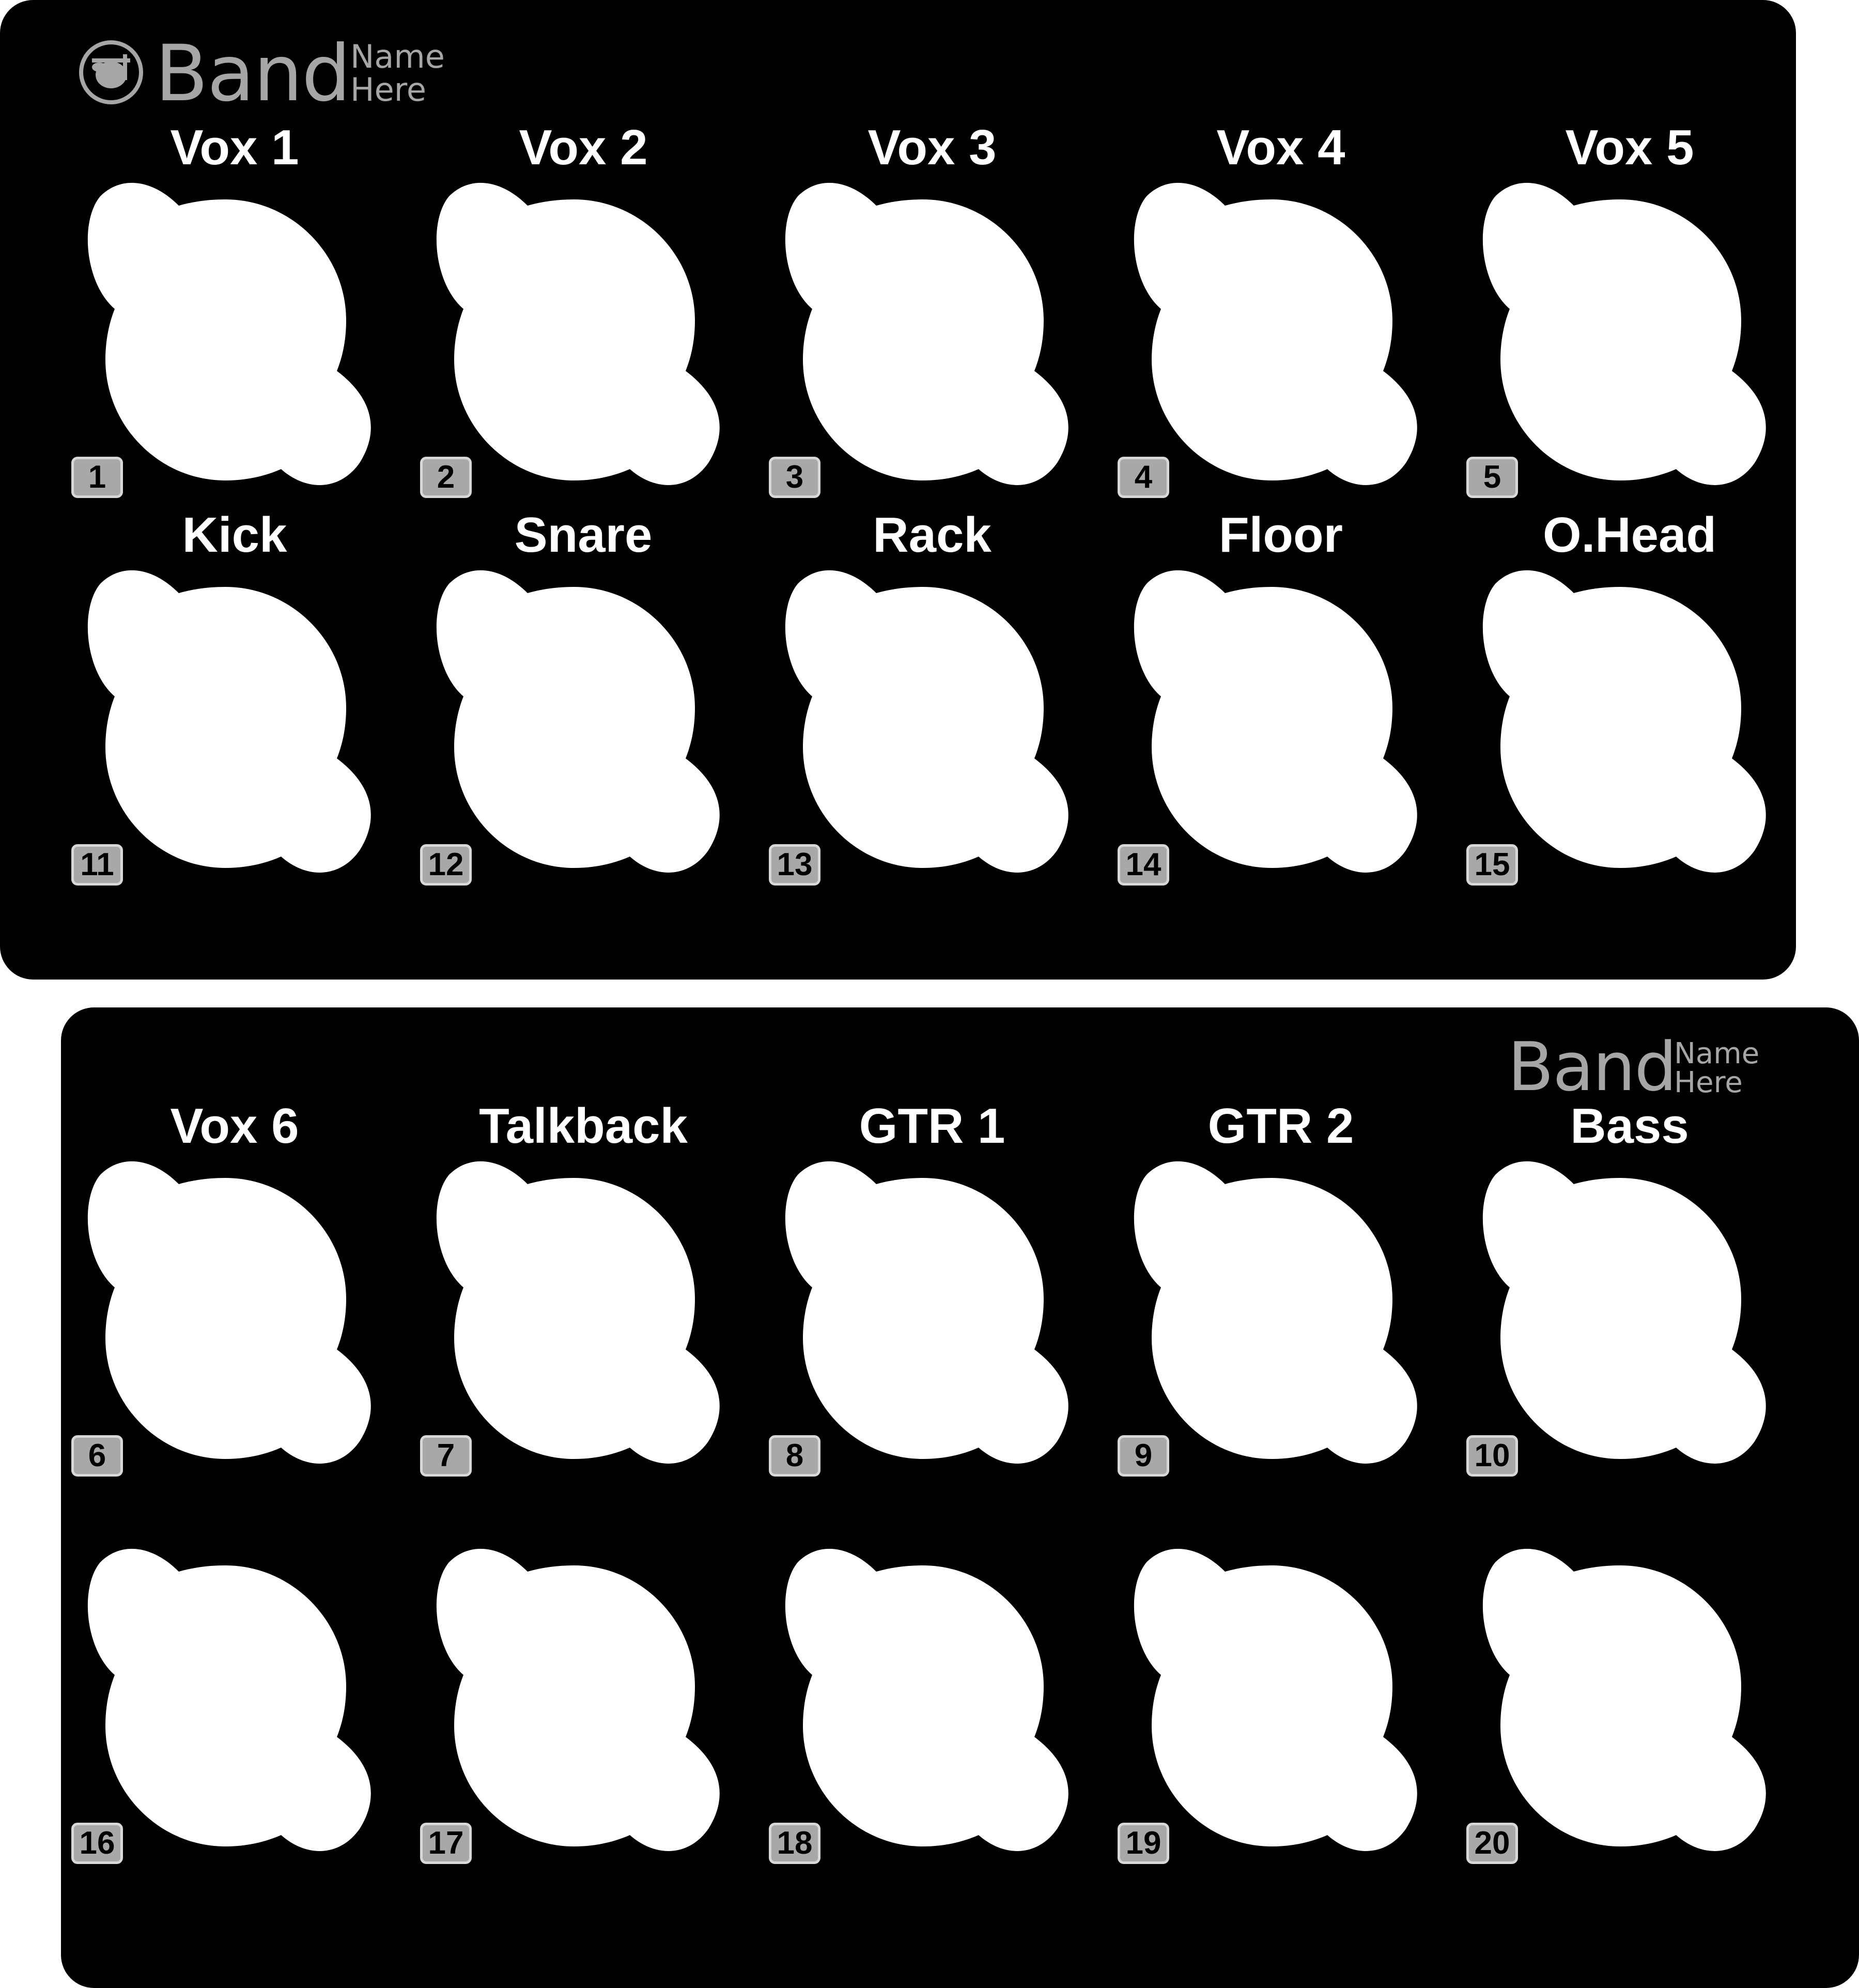 This screenshot has width=1859, height=1988. What do you see at coordinates (933, 535) in the screenshot?
I see `channel-label: Rack` at bounding box center [933, 535].